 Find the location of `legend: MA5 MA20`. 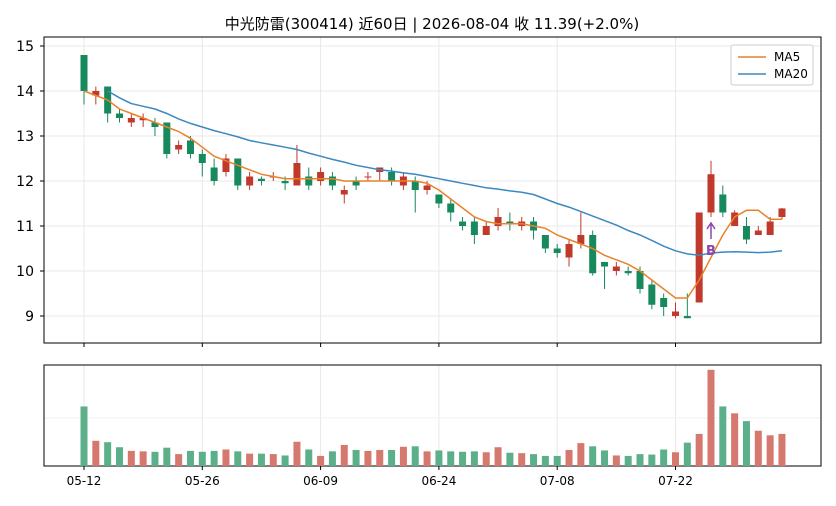

legend: MA5 MA20 is located at coordinates (772, 65).